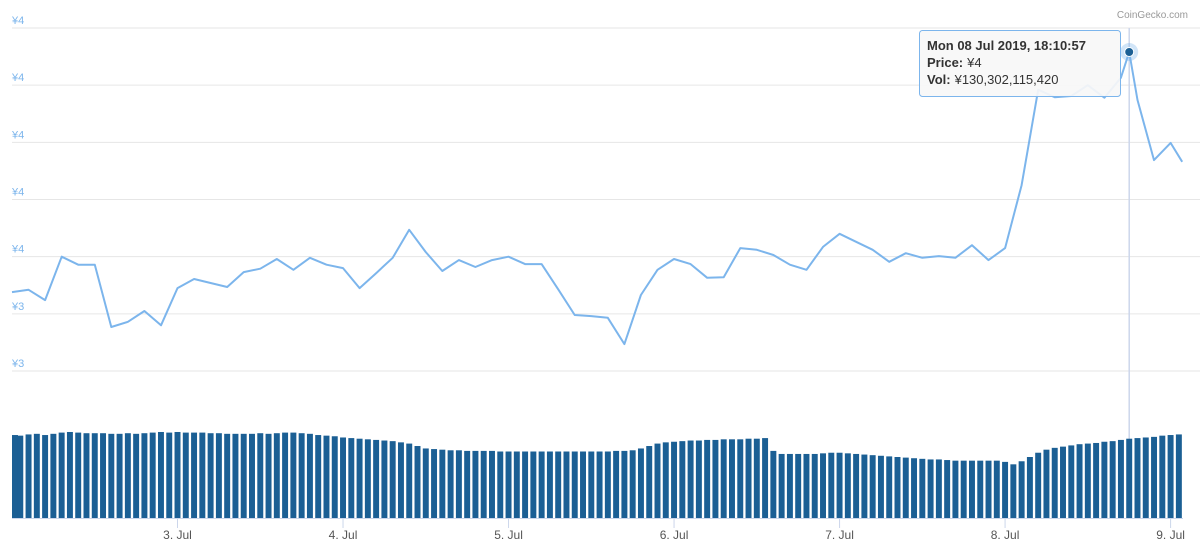 Image resolution: width=1200 pixels, height=554 pixels. I want to click on credit: CoinGecko.com, so click(1152, 15).